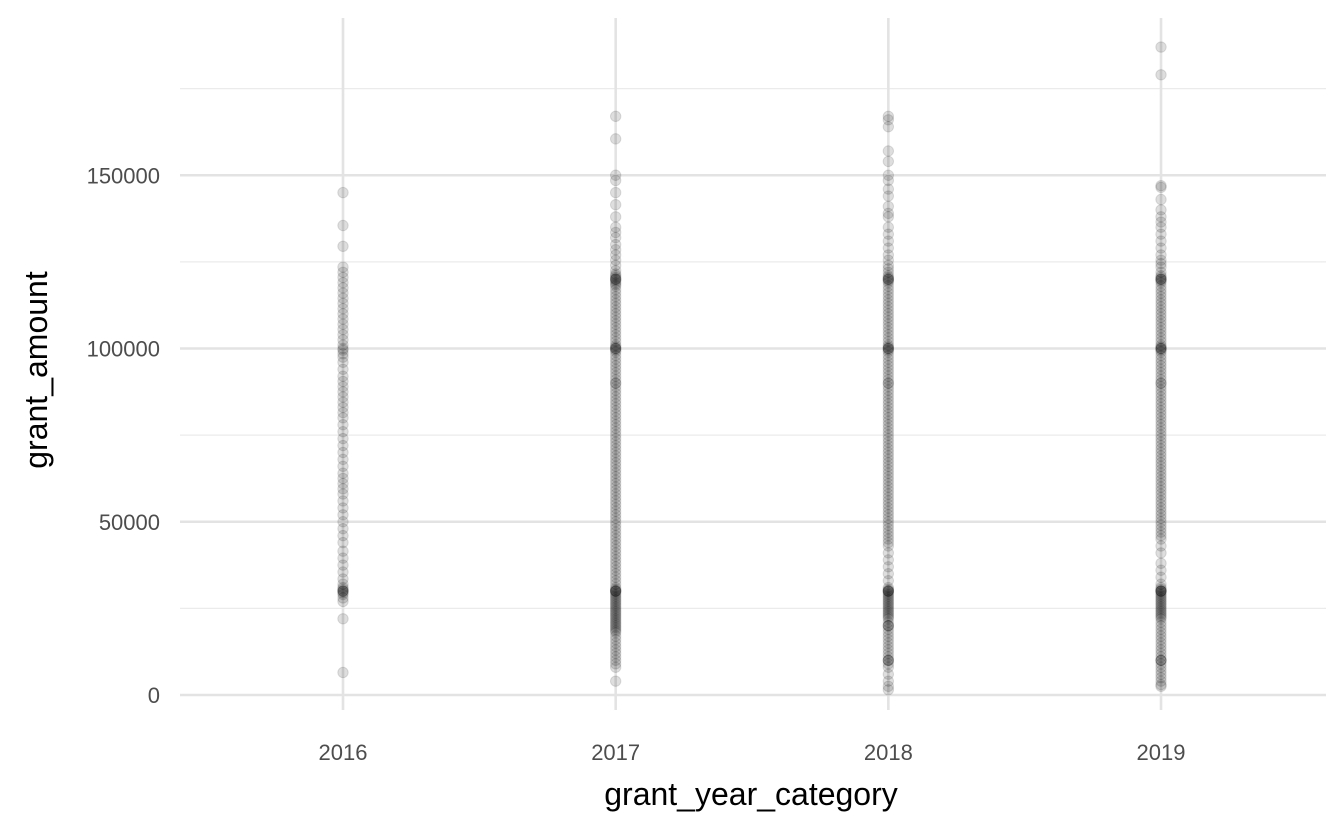 The width and height of the screenshot is (1344, 830). I want to click on y-tick-label: 100000, so click(123, 349).